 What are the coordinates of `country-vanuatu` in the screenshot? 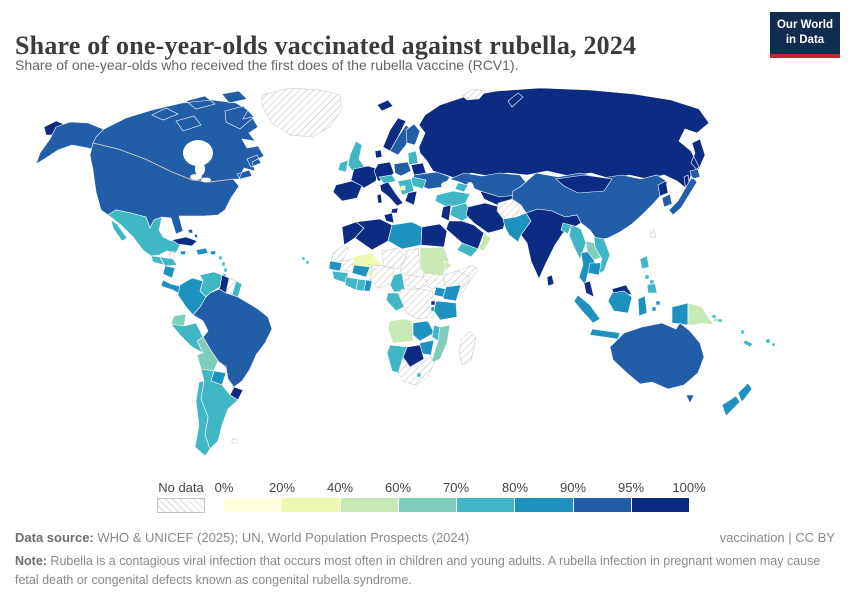 It's located at (742, 332).